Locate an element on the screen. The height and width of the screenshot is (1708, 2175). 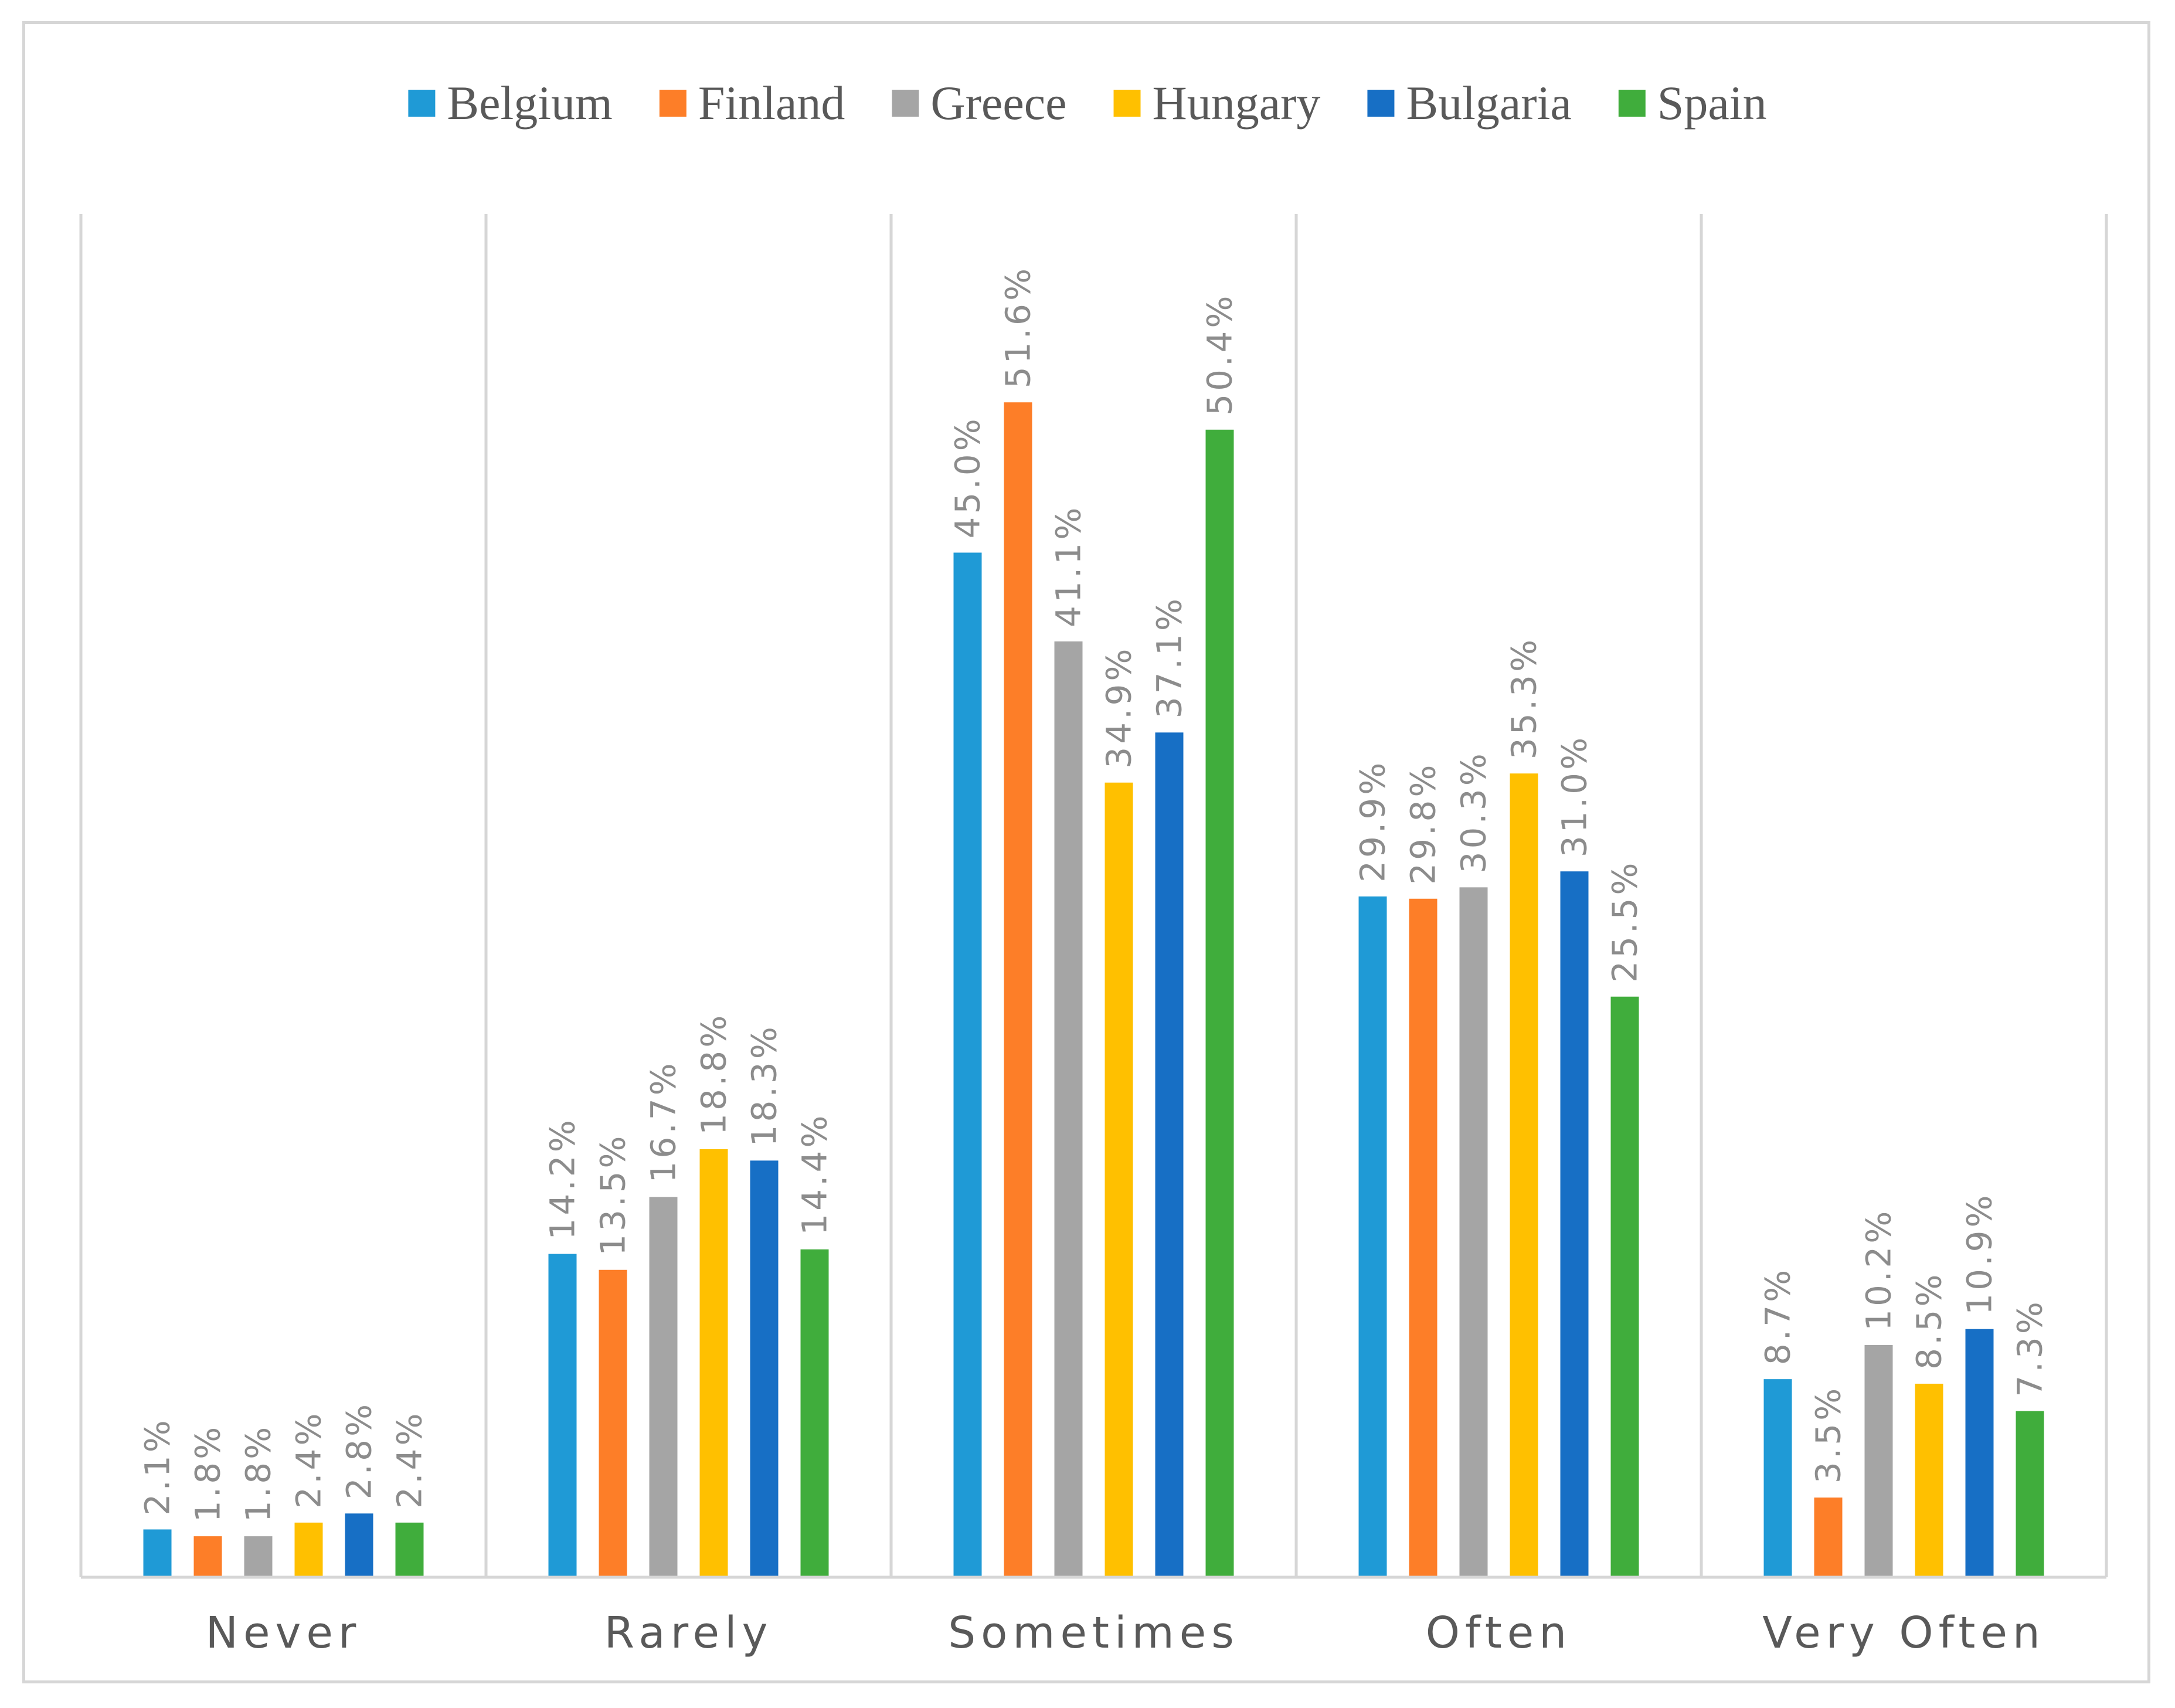
category-label-often: Often is located at coordinates (1499, 1633).